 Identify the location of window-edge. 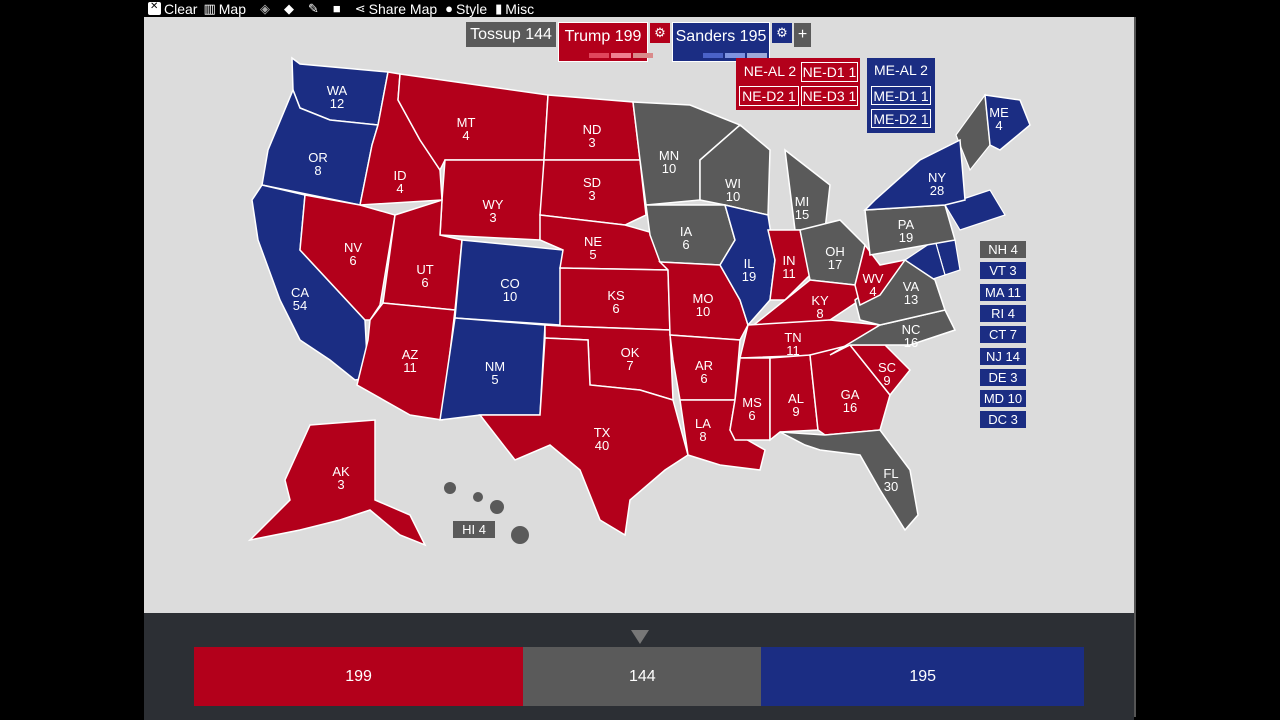
(1135, 367).